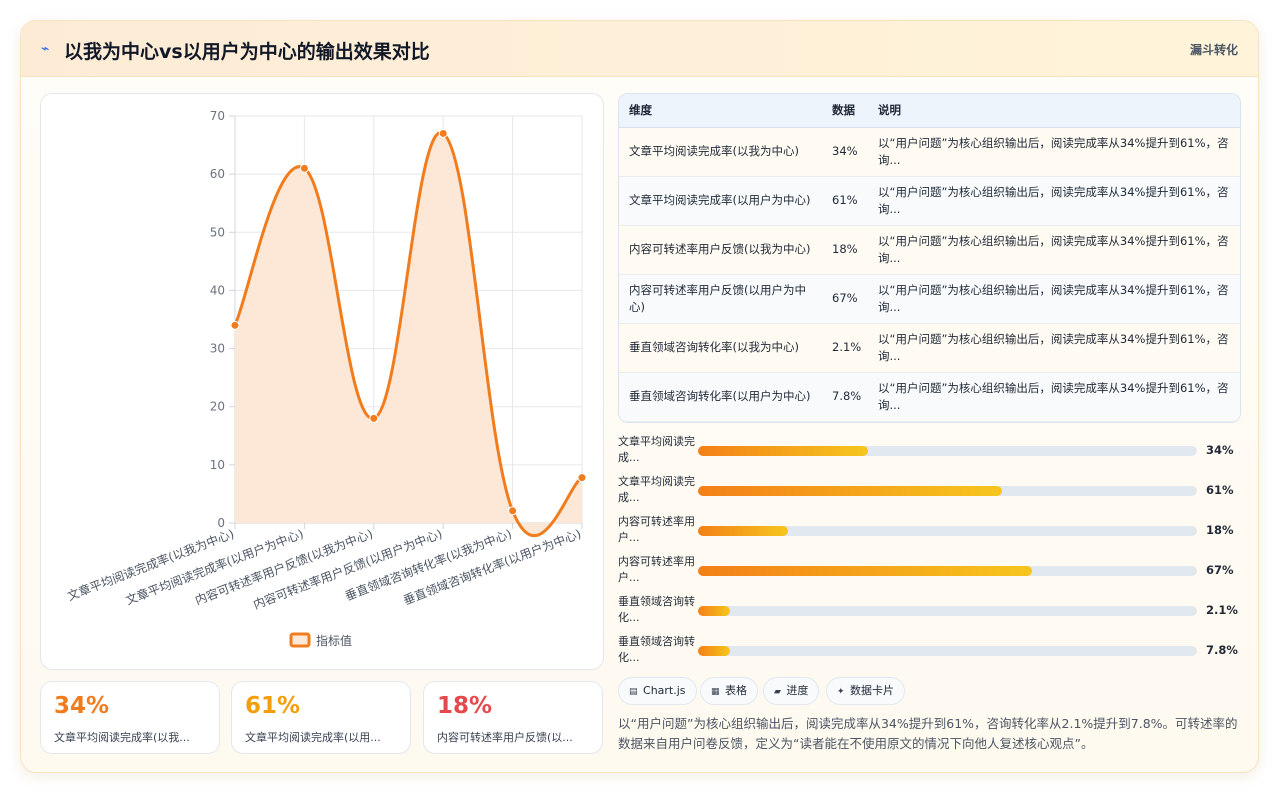 This screenshot has width=1280, height=794. Describe the element at coordinates (845, 250) in the screenshot. I see `cell-value: 18%` at that location.